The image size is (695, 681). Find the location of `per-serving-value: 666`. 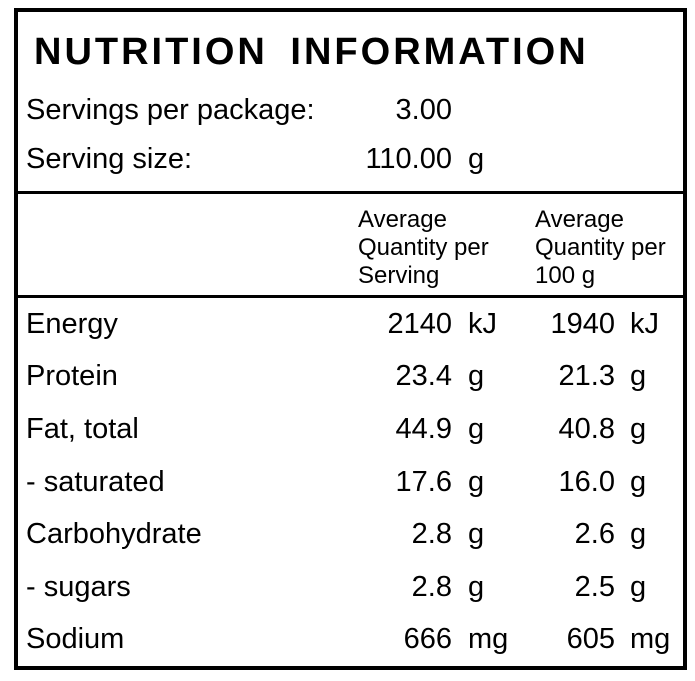

per-serving-value: 666 is located at coordinates (427, 639).